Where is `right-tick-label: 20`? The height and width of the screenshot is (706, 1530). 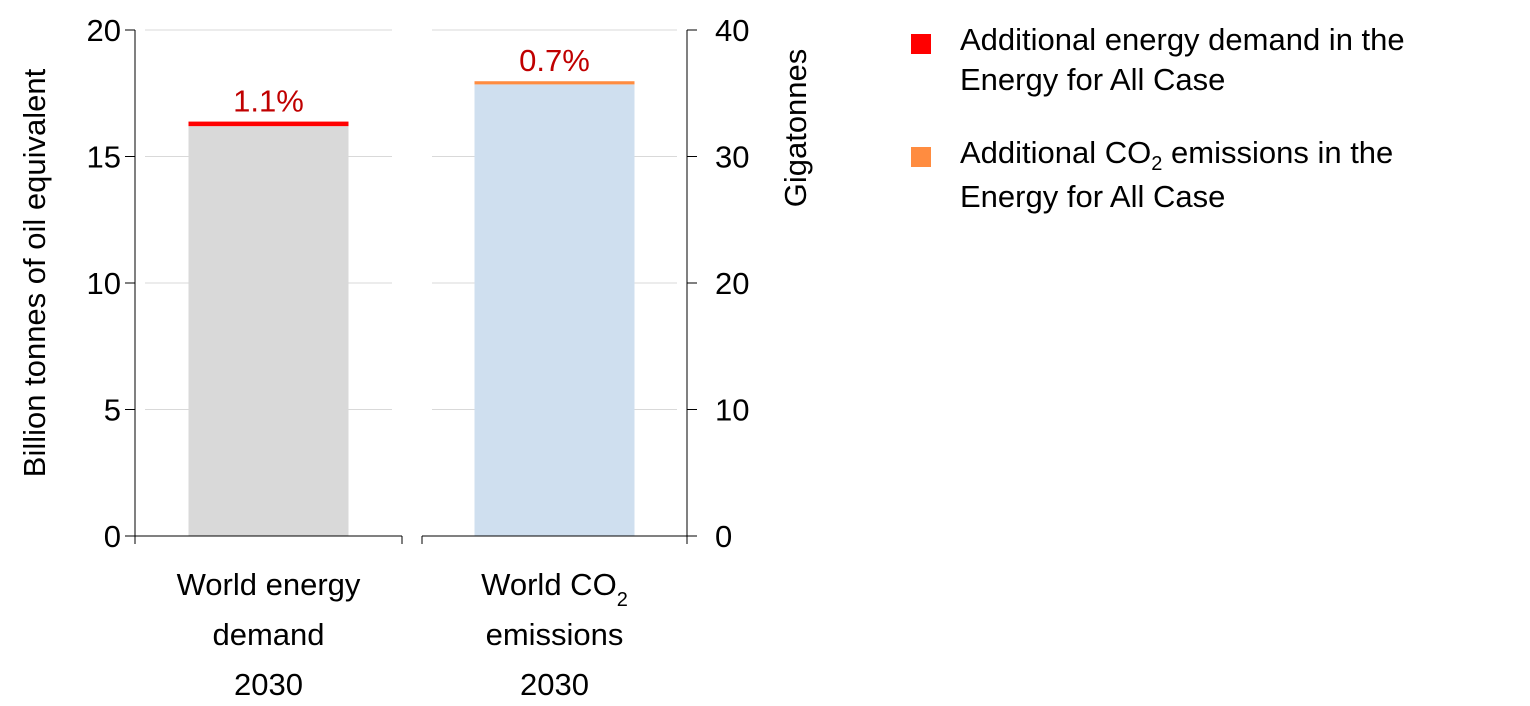
right-tick-label: 20 is located at coordinates (732, 283).